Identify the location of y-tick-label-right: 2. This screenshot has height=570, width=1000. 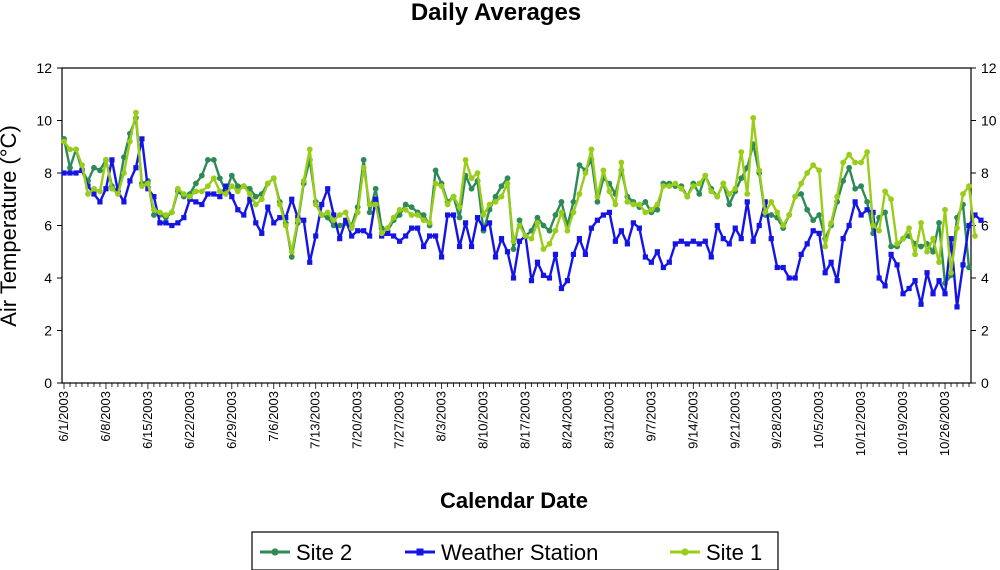
(985, 331).